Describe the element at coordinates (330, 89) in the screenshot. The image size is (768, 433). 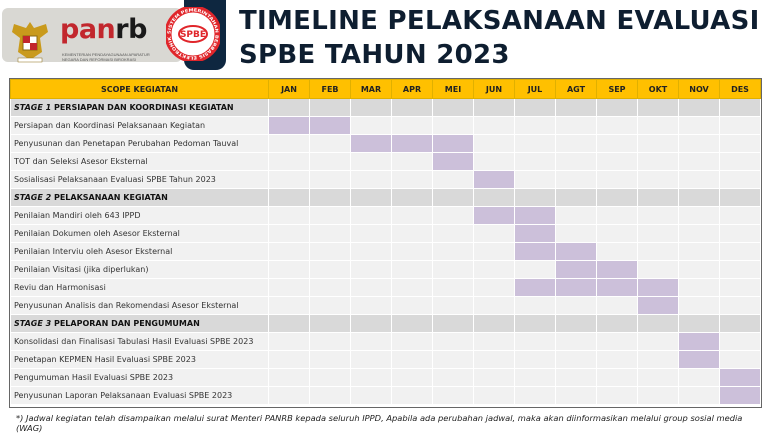
I see `month-header-feb: FEB` at that location.